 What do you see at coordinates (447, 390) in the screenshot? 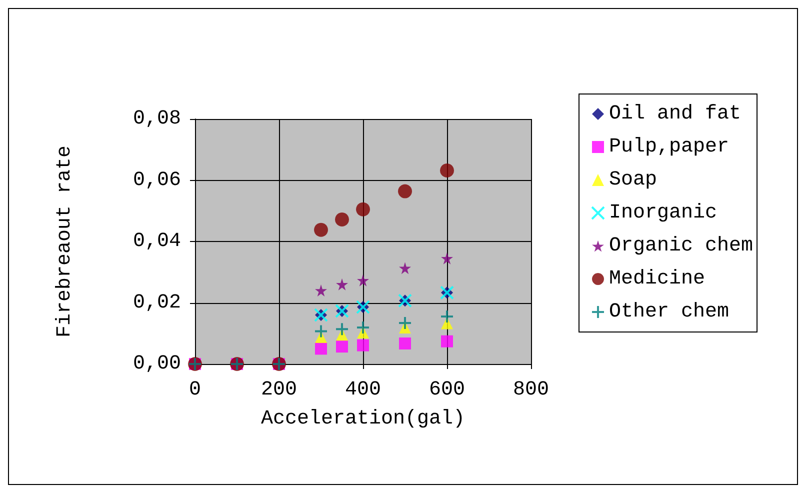
I see `x-tick-label: 600` at bounding box center [447, 390].